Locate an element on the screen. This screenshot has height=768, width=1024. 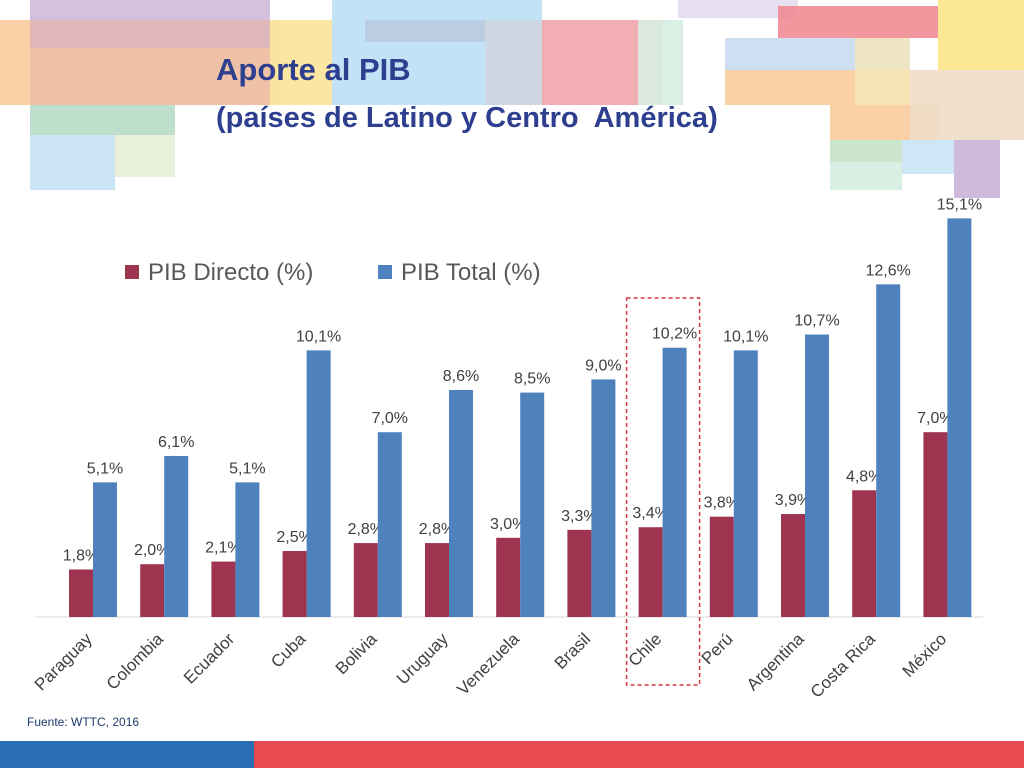
data-label: 2,5% is located at coordinates (294, 537).